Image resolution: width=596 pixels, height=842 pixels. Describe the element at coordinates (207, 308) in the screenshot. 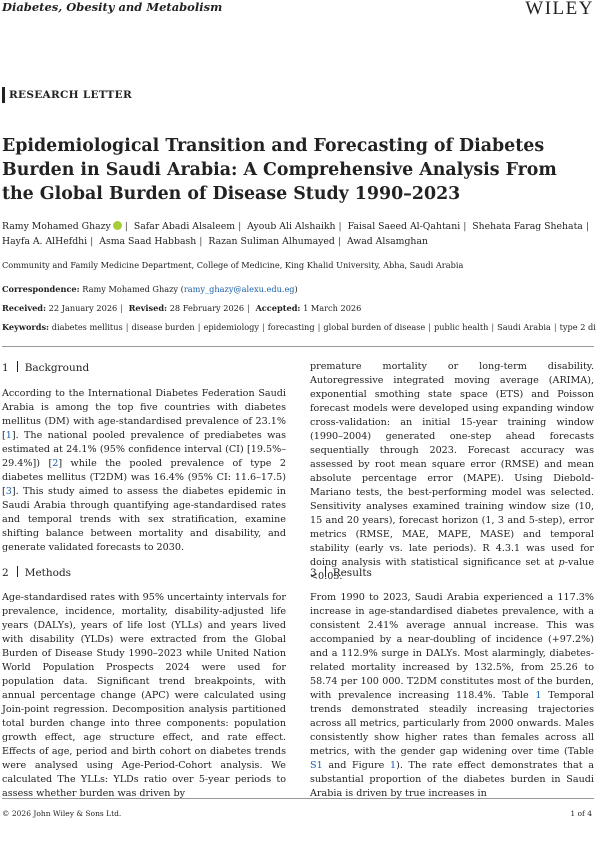

I see `revised-date: 28 February 2026` at that location.